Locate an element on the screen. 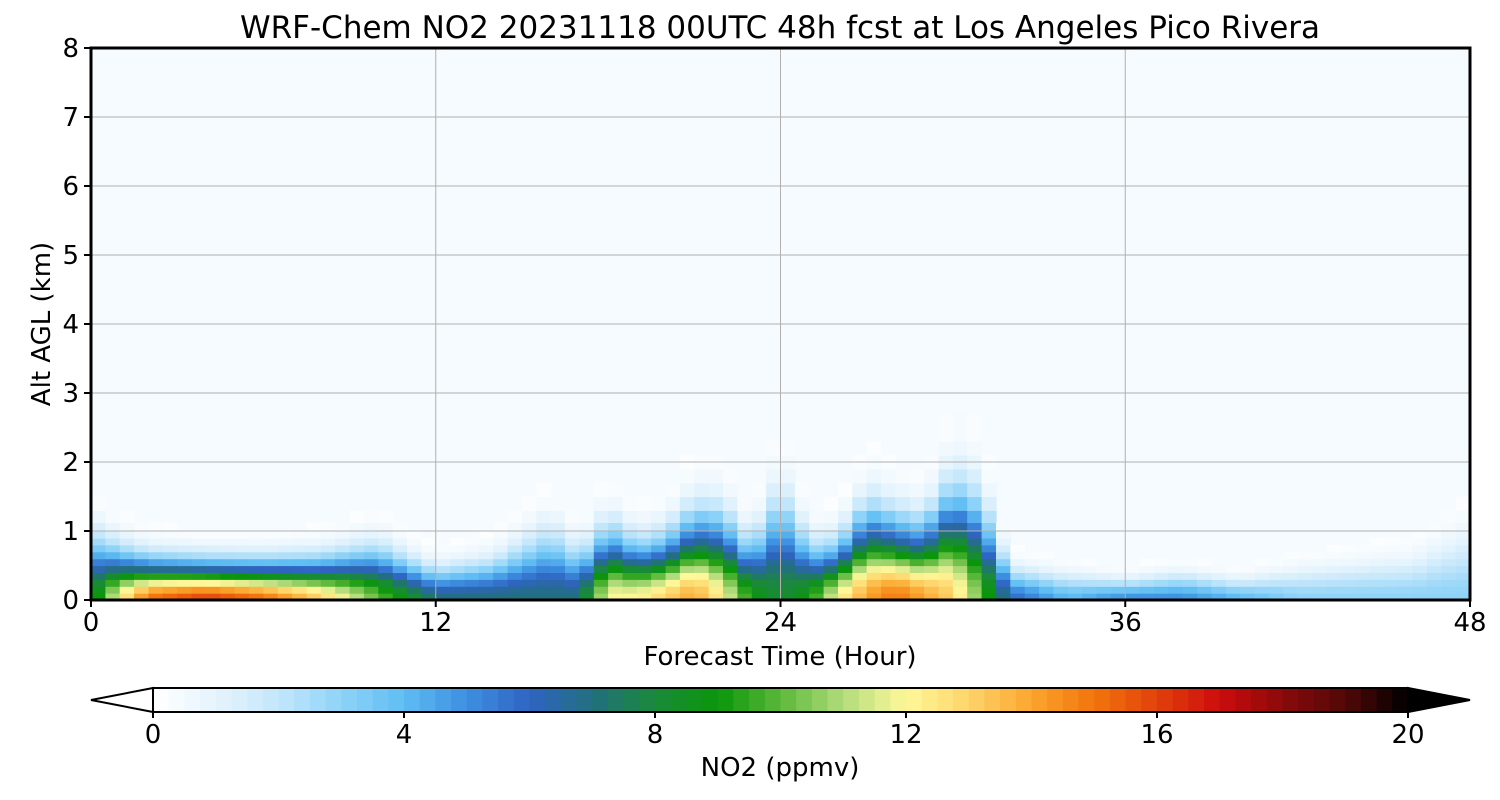 This screenshot has width=1500, height=800. y-tick-label: 0 is located at coordinates (70, 601).